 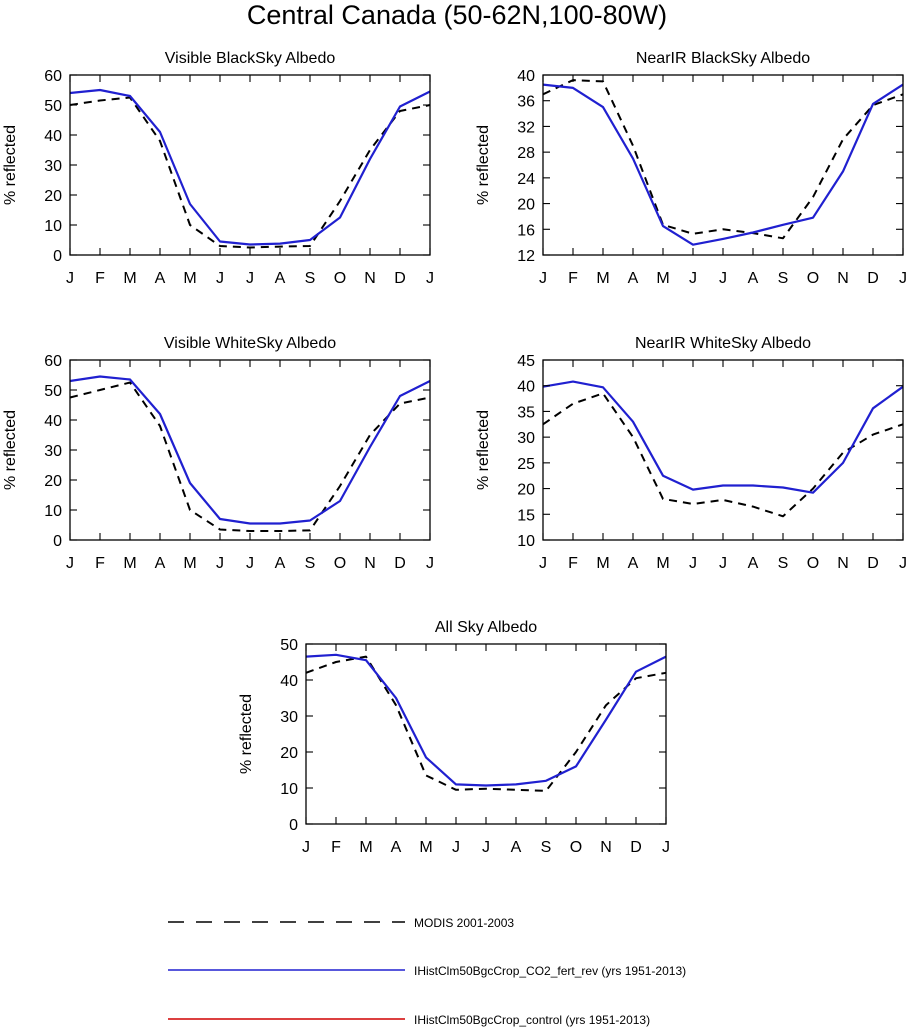 I want to click on legend-label-1: MODIS 2001-2003, so click(x=464, y=923).